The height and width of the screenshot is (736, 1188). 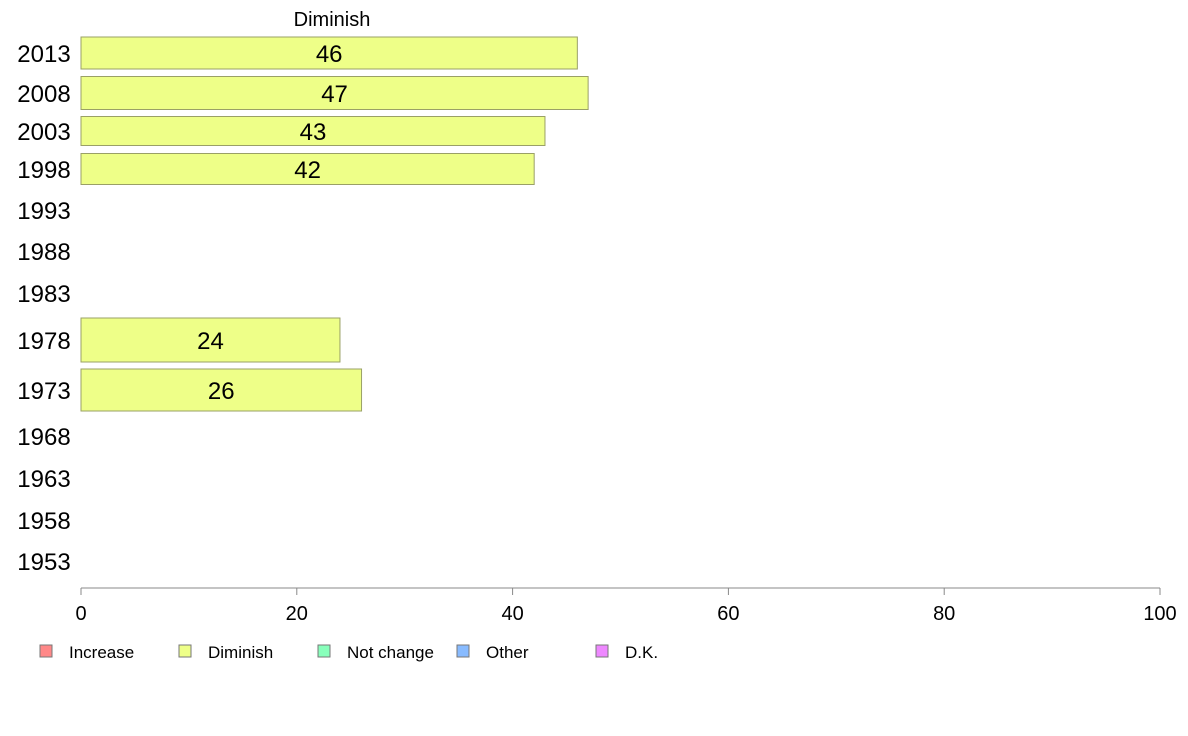 What do you see at coordinates (626, 606) in the screenshot?
I see `x-axis: 0 20 40 60 80 100` at bounding box center [626, 606].